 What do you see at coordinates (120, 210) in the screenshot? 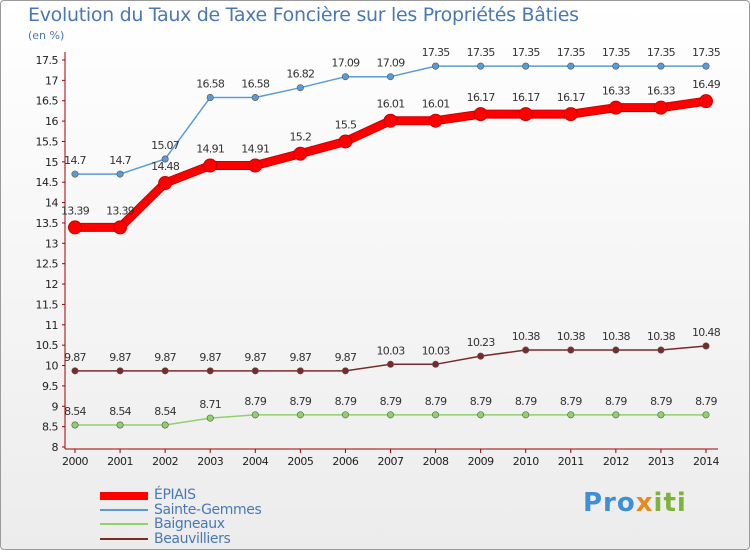
I see `data-label-epiais: 13.39` at bounding box center [120, 210].